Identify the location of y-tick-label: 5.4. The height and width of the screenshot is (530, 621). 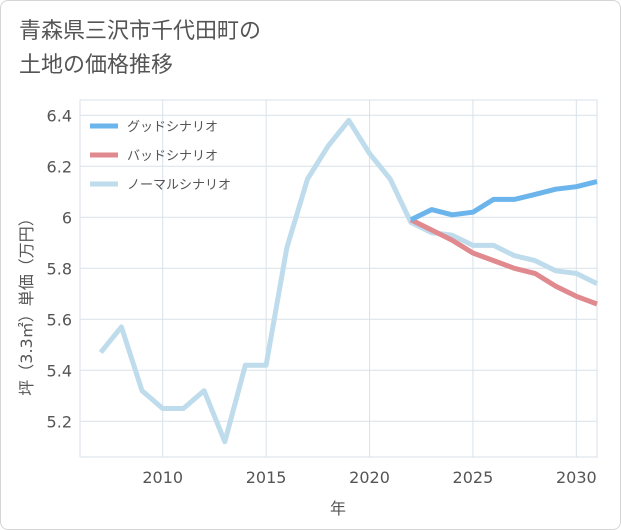
(59, 370).